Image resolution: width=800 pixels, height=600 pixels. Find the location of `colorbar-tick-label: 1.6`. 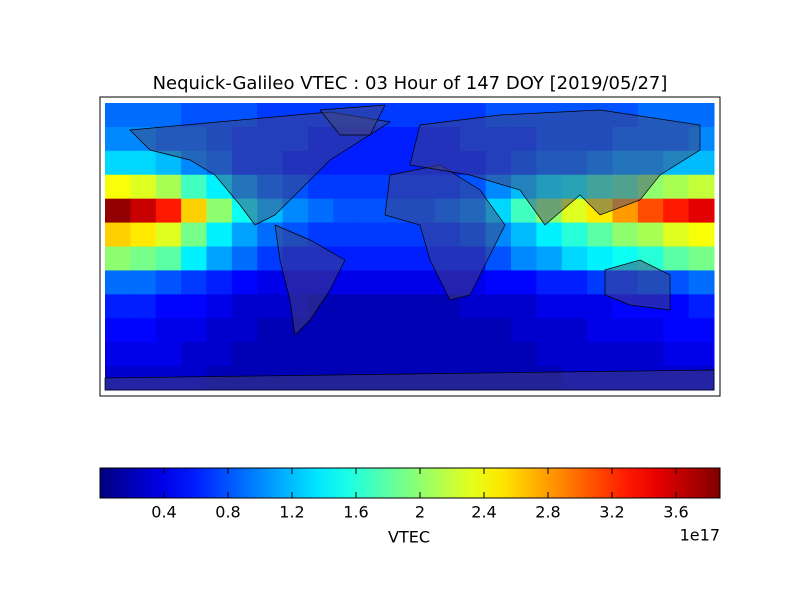

colorbar-tick-label: 1.6 is located at coordinates (355, 512).